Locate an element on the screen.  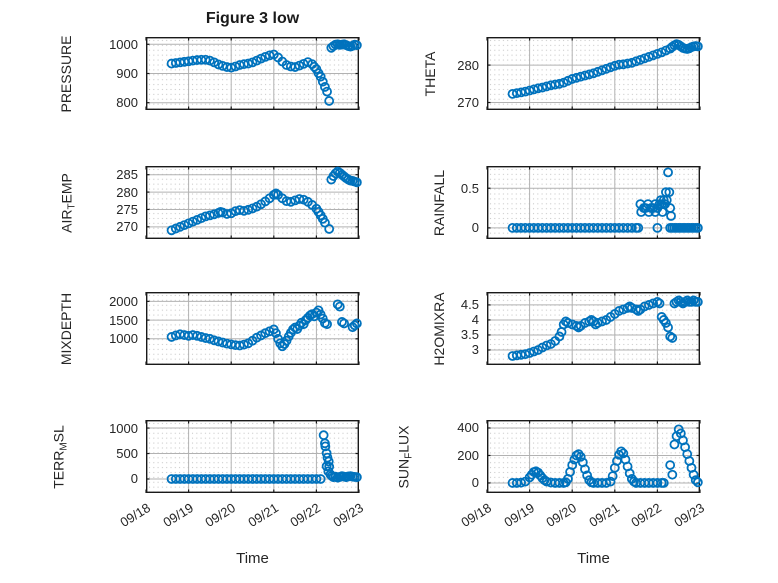
subplot-theta: 270 280 THETA is located at coordinates (562, 73).